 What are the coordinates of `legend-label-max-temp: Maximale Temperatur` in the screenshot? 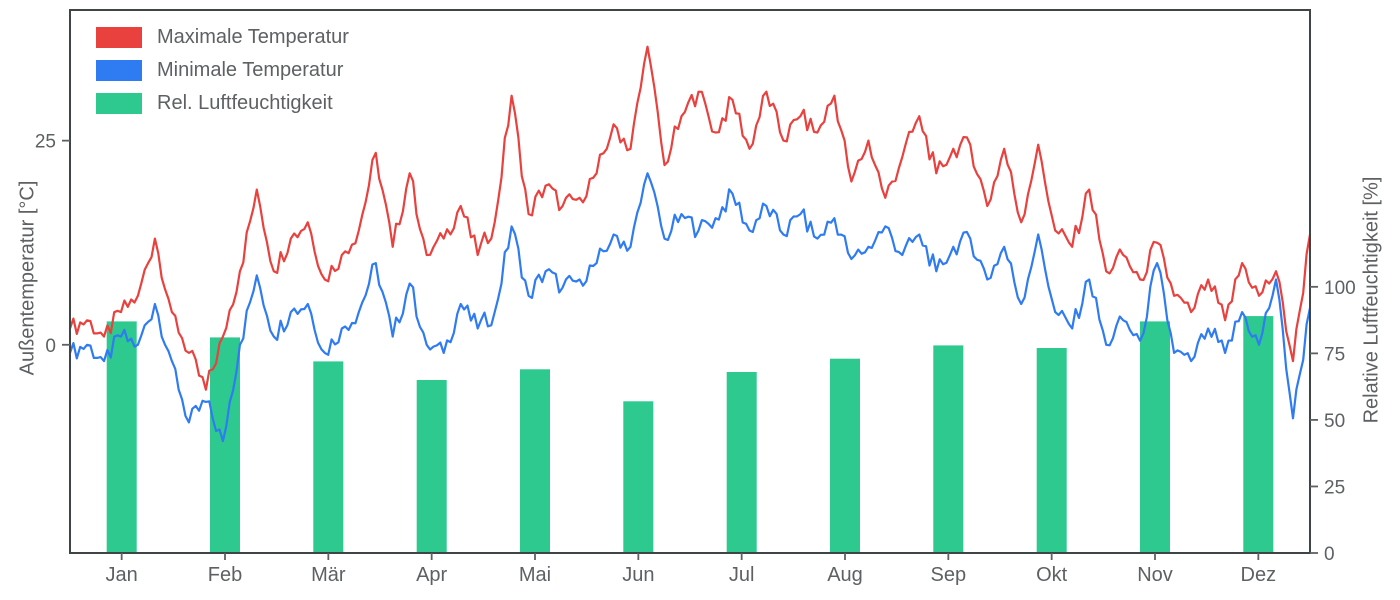 It's located at (253, 37).